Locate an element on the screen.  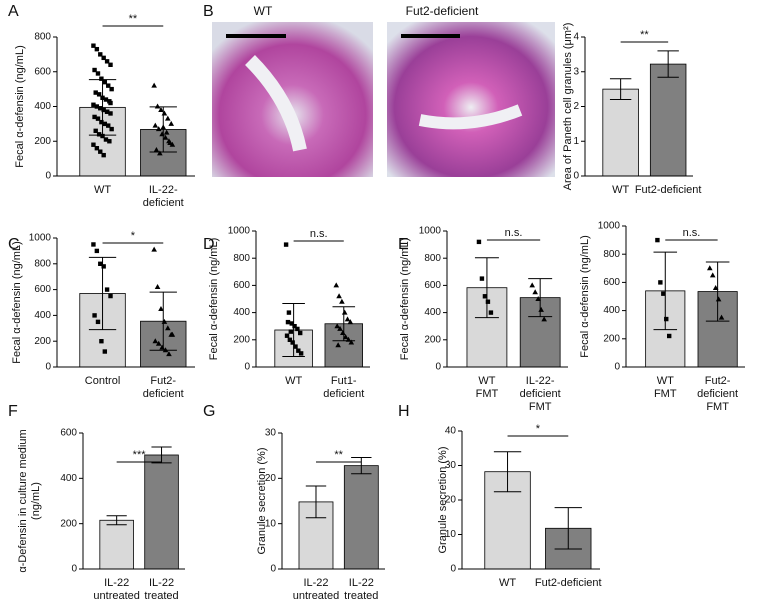
x-tick-label: IL-22 untreated is located at coordinates (316, 588).